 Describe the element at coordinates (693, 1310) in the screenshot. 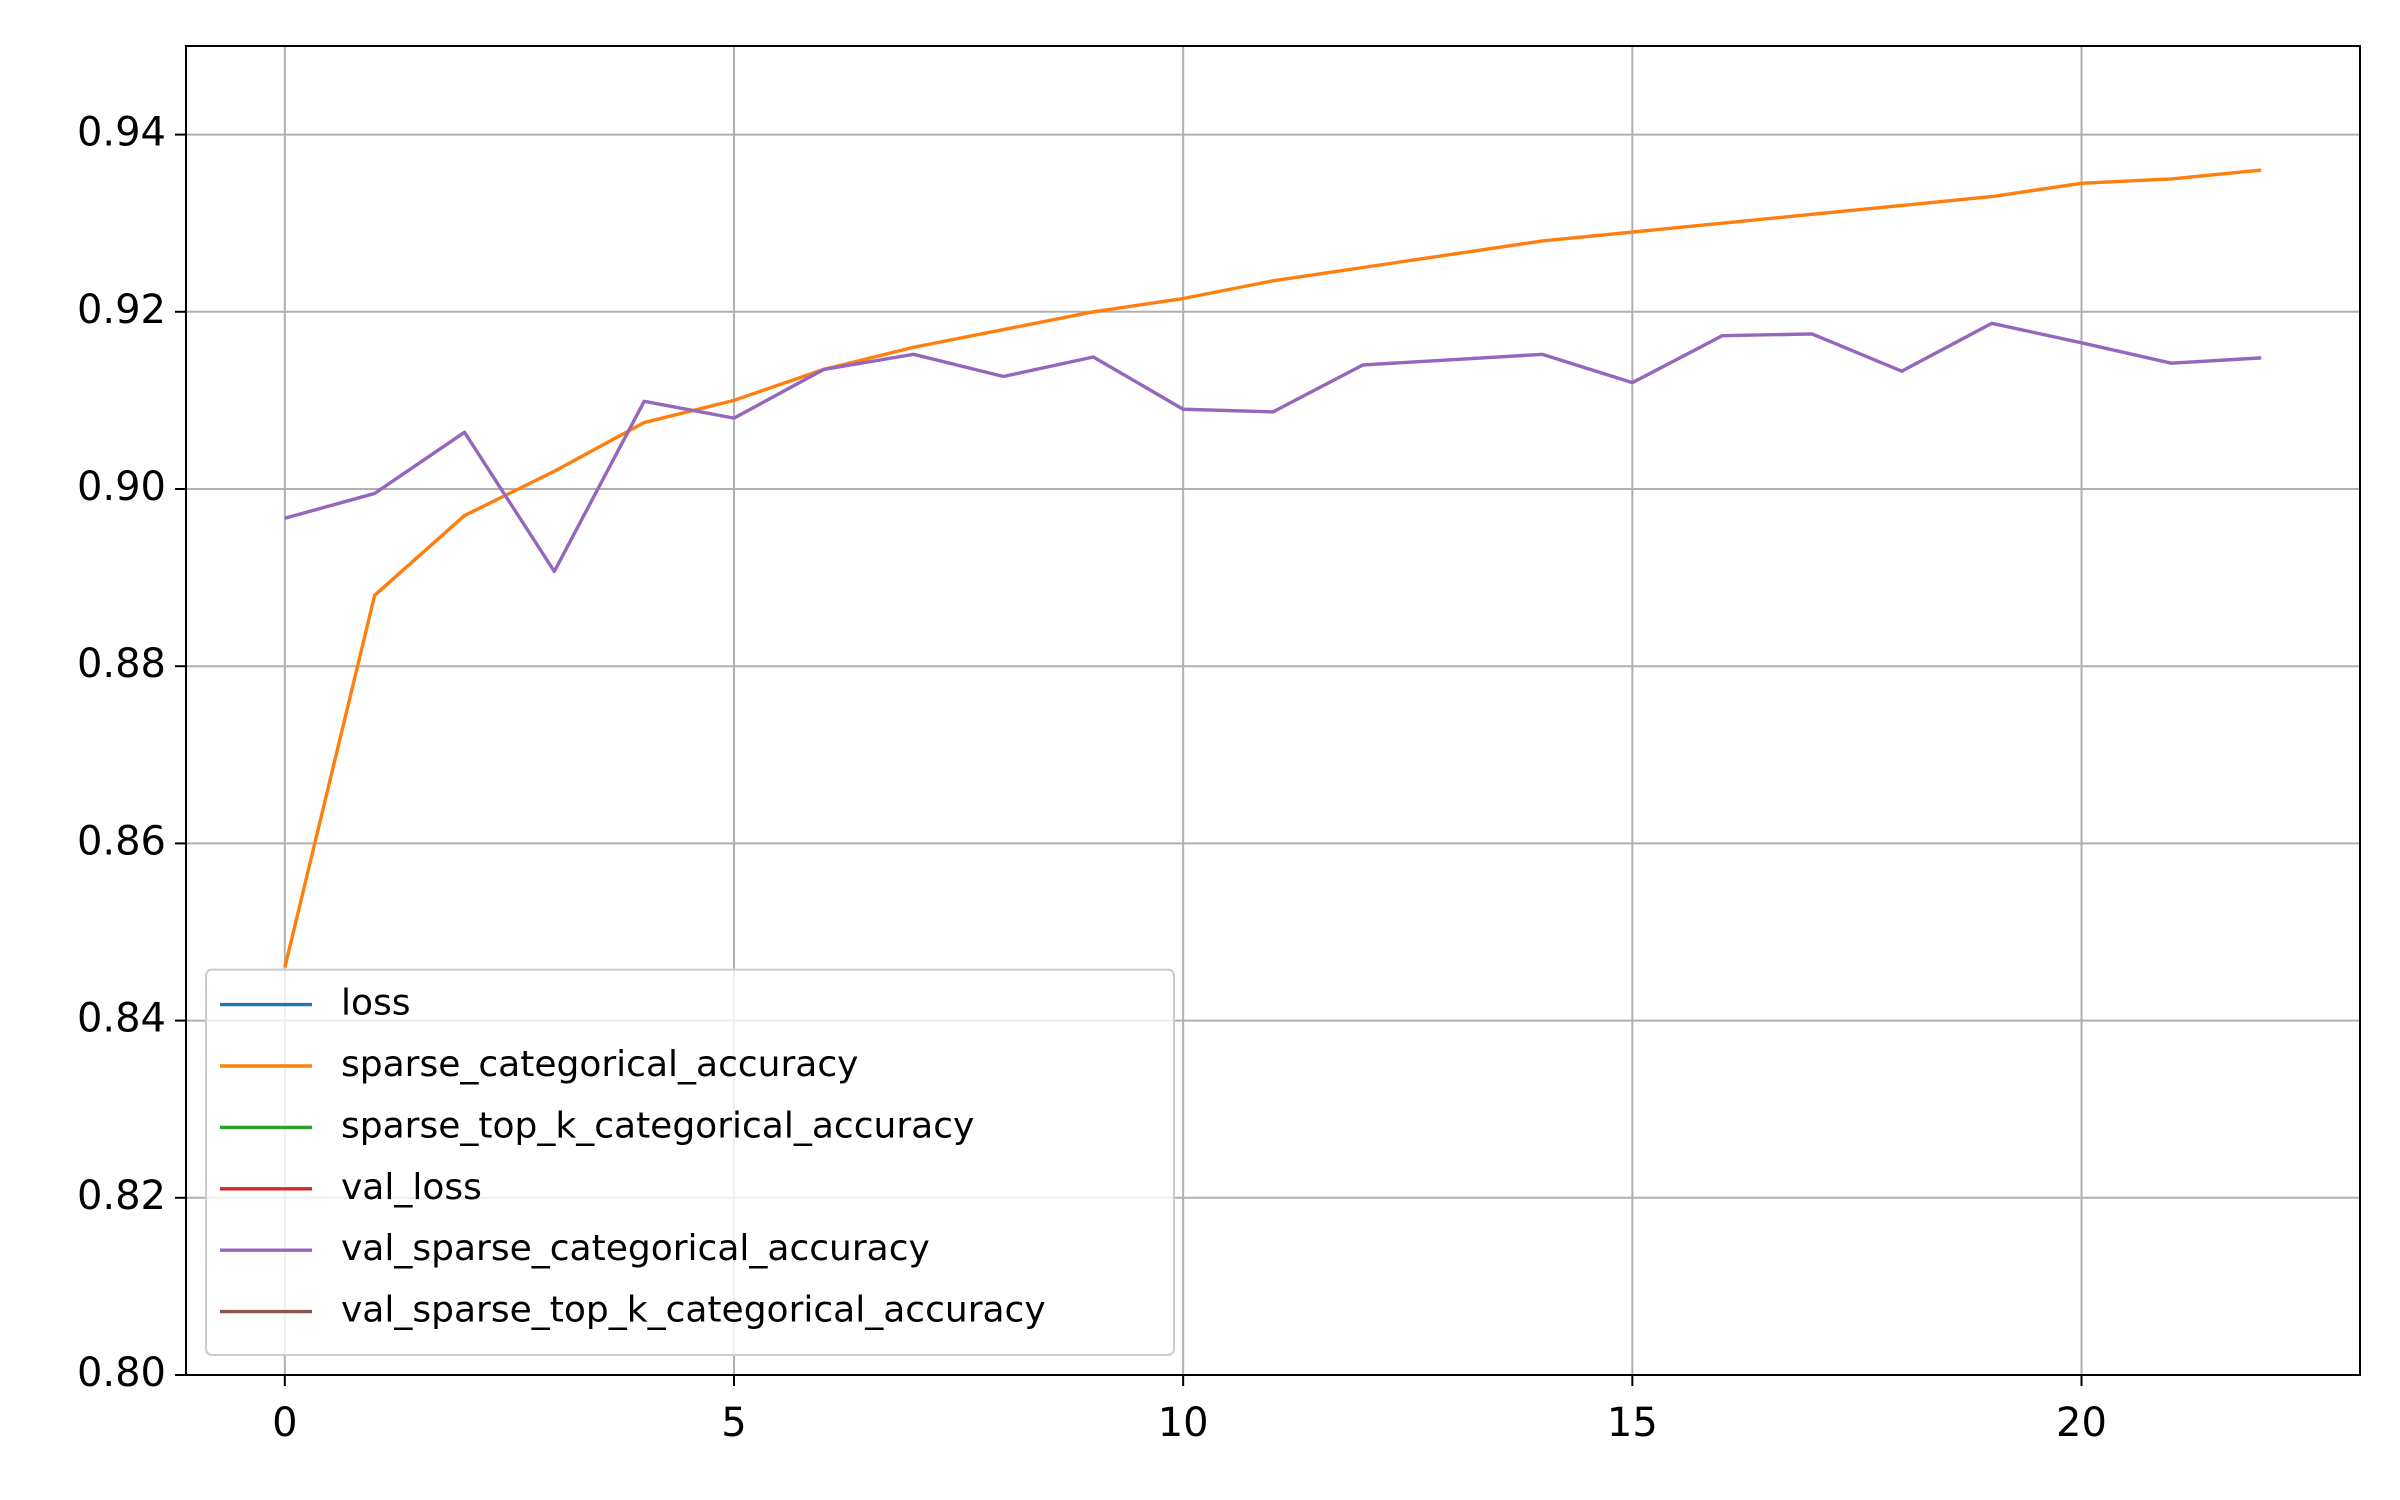

I see `legend-label: val_sparse_top_k_categorical_accuracy` at that location.